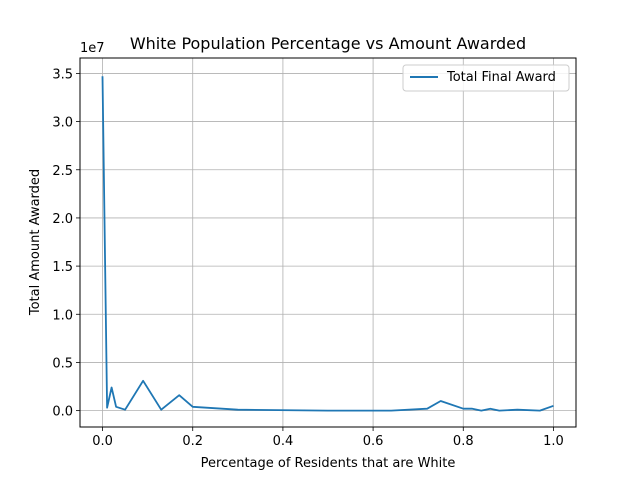 The image size is (640, 480). Describe the element at coordinates (35, 242) in the screenshot. I see `y-axis-label: Total Amount Awarded` at that location.